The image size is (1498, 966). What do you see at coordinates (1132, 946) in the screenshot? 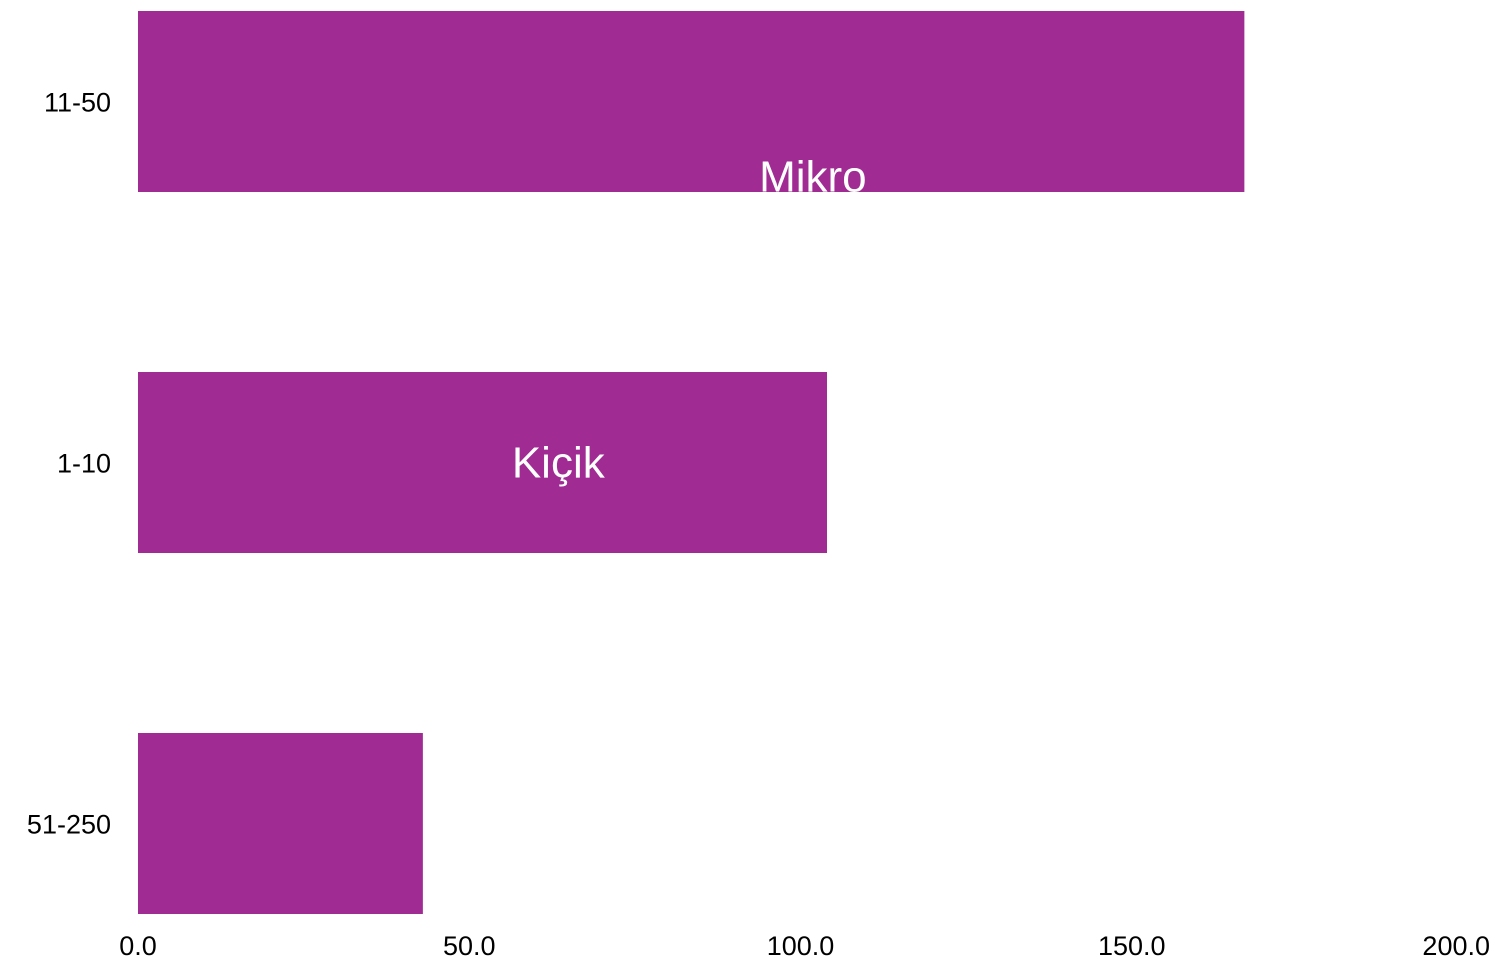
I see `x-tick-label-150-0: 150.0` at bounding box center [1132, 946].